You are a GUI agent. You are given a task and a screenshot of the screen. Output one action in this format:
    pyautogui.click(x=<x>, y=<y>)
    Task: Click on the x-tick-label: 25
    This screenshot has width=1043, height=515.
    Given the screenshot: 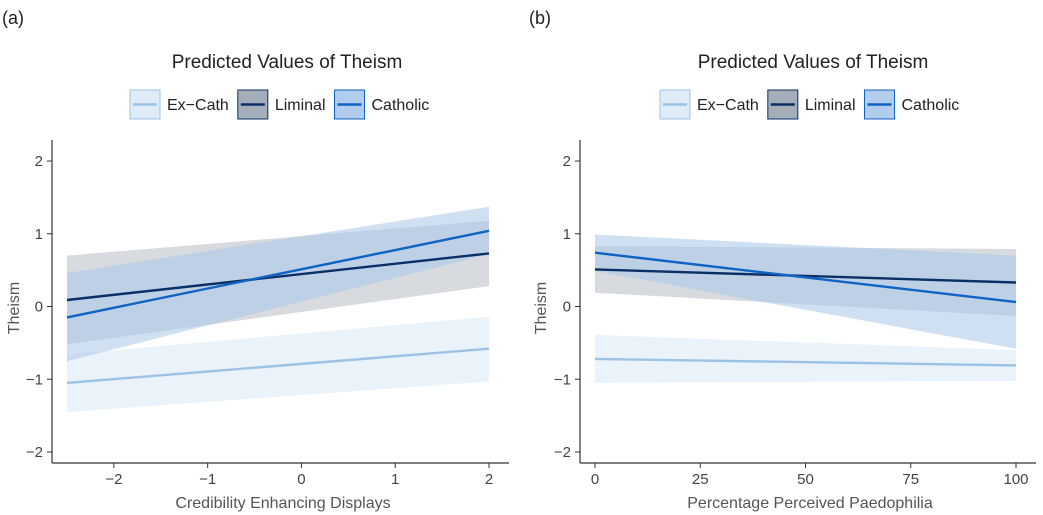 What is the action you would take?
    pyautogui.click(x=700, y=479)
    